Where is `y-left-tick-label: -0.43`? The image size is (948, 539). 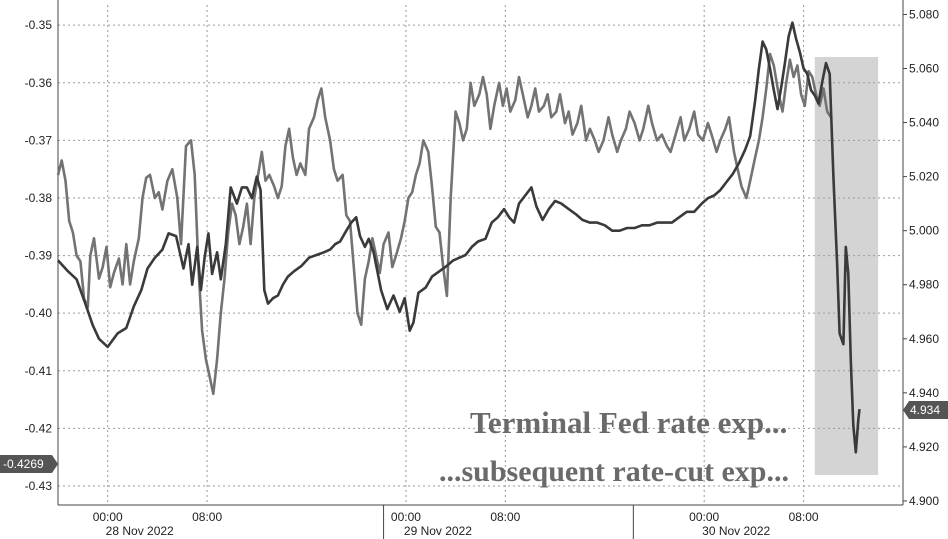
y-left-tick-label: -0.43 is located at coordinates (39, 486).